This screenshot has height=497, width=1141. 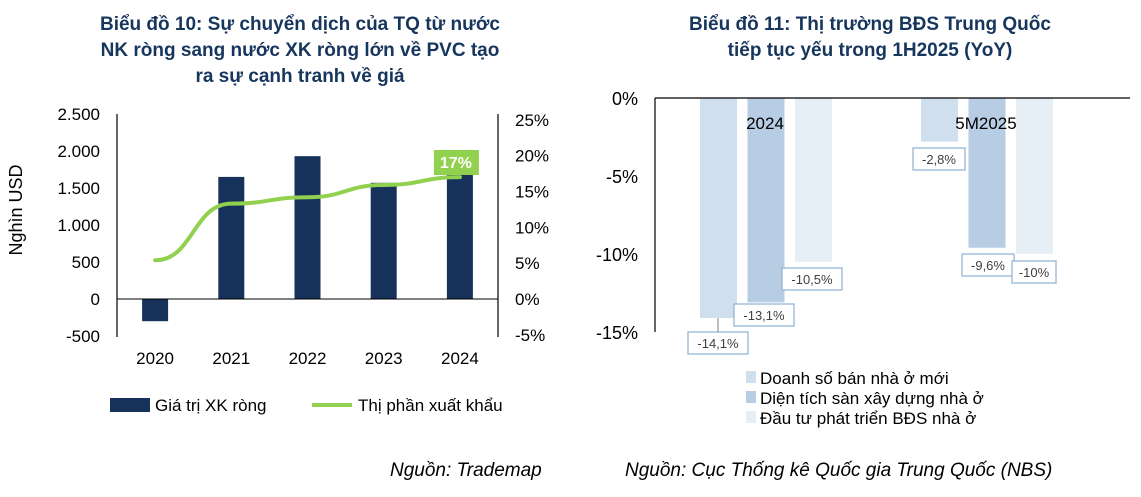 What do you see at coordinates (988, 265) in the screenshot?
I see `data-label: -9,6%` at bounding box center [988, 265].